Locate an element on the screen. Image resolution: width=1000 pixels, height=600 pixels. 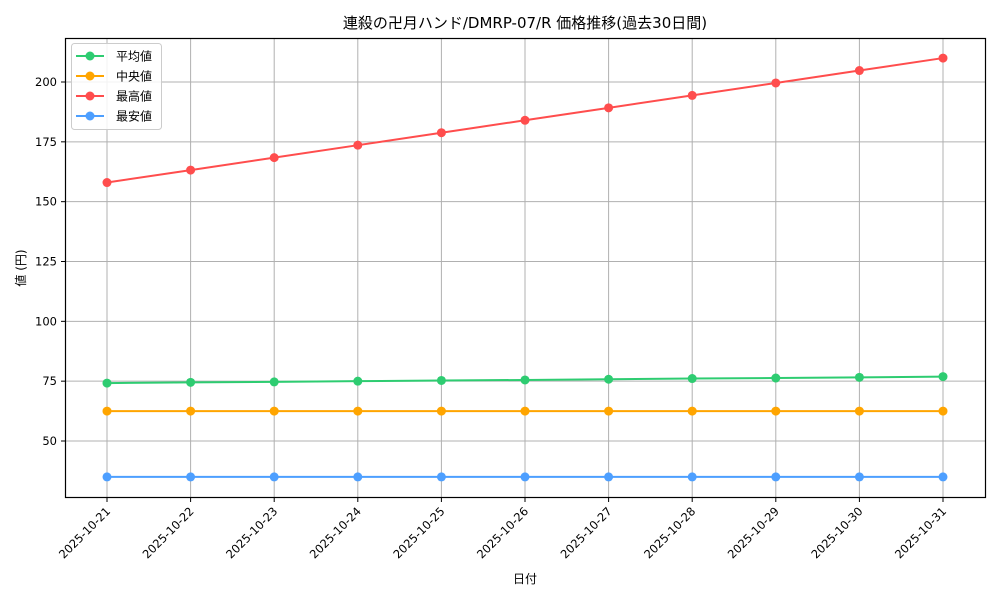
y-tick-label: 200 is located at coordinates (46, 82).